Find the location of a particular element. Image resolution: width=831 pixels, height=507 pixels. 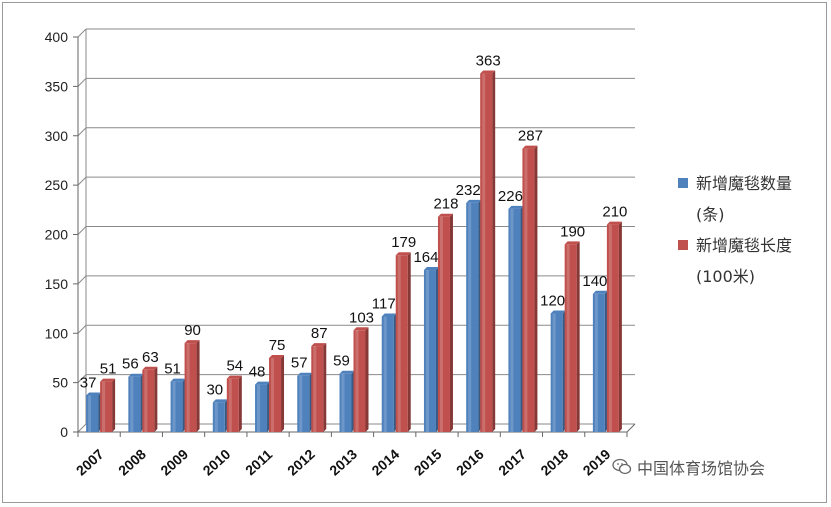

data-label: 226 is located at coordinates (510, 196).